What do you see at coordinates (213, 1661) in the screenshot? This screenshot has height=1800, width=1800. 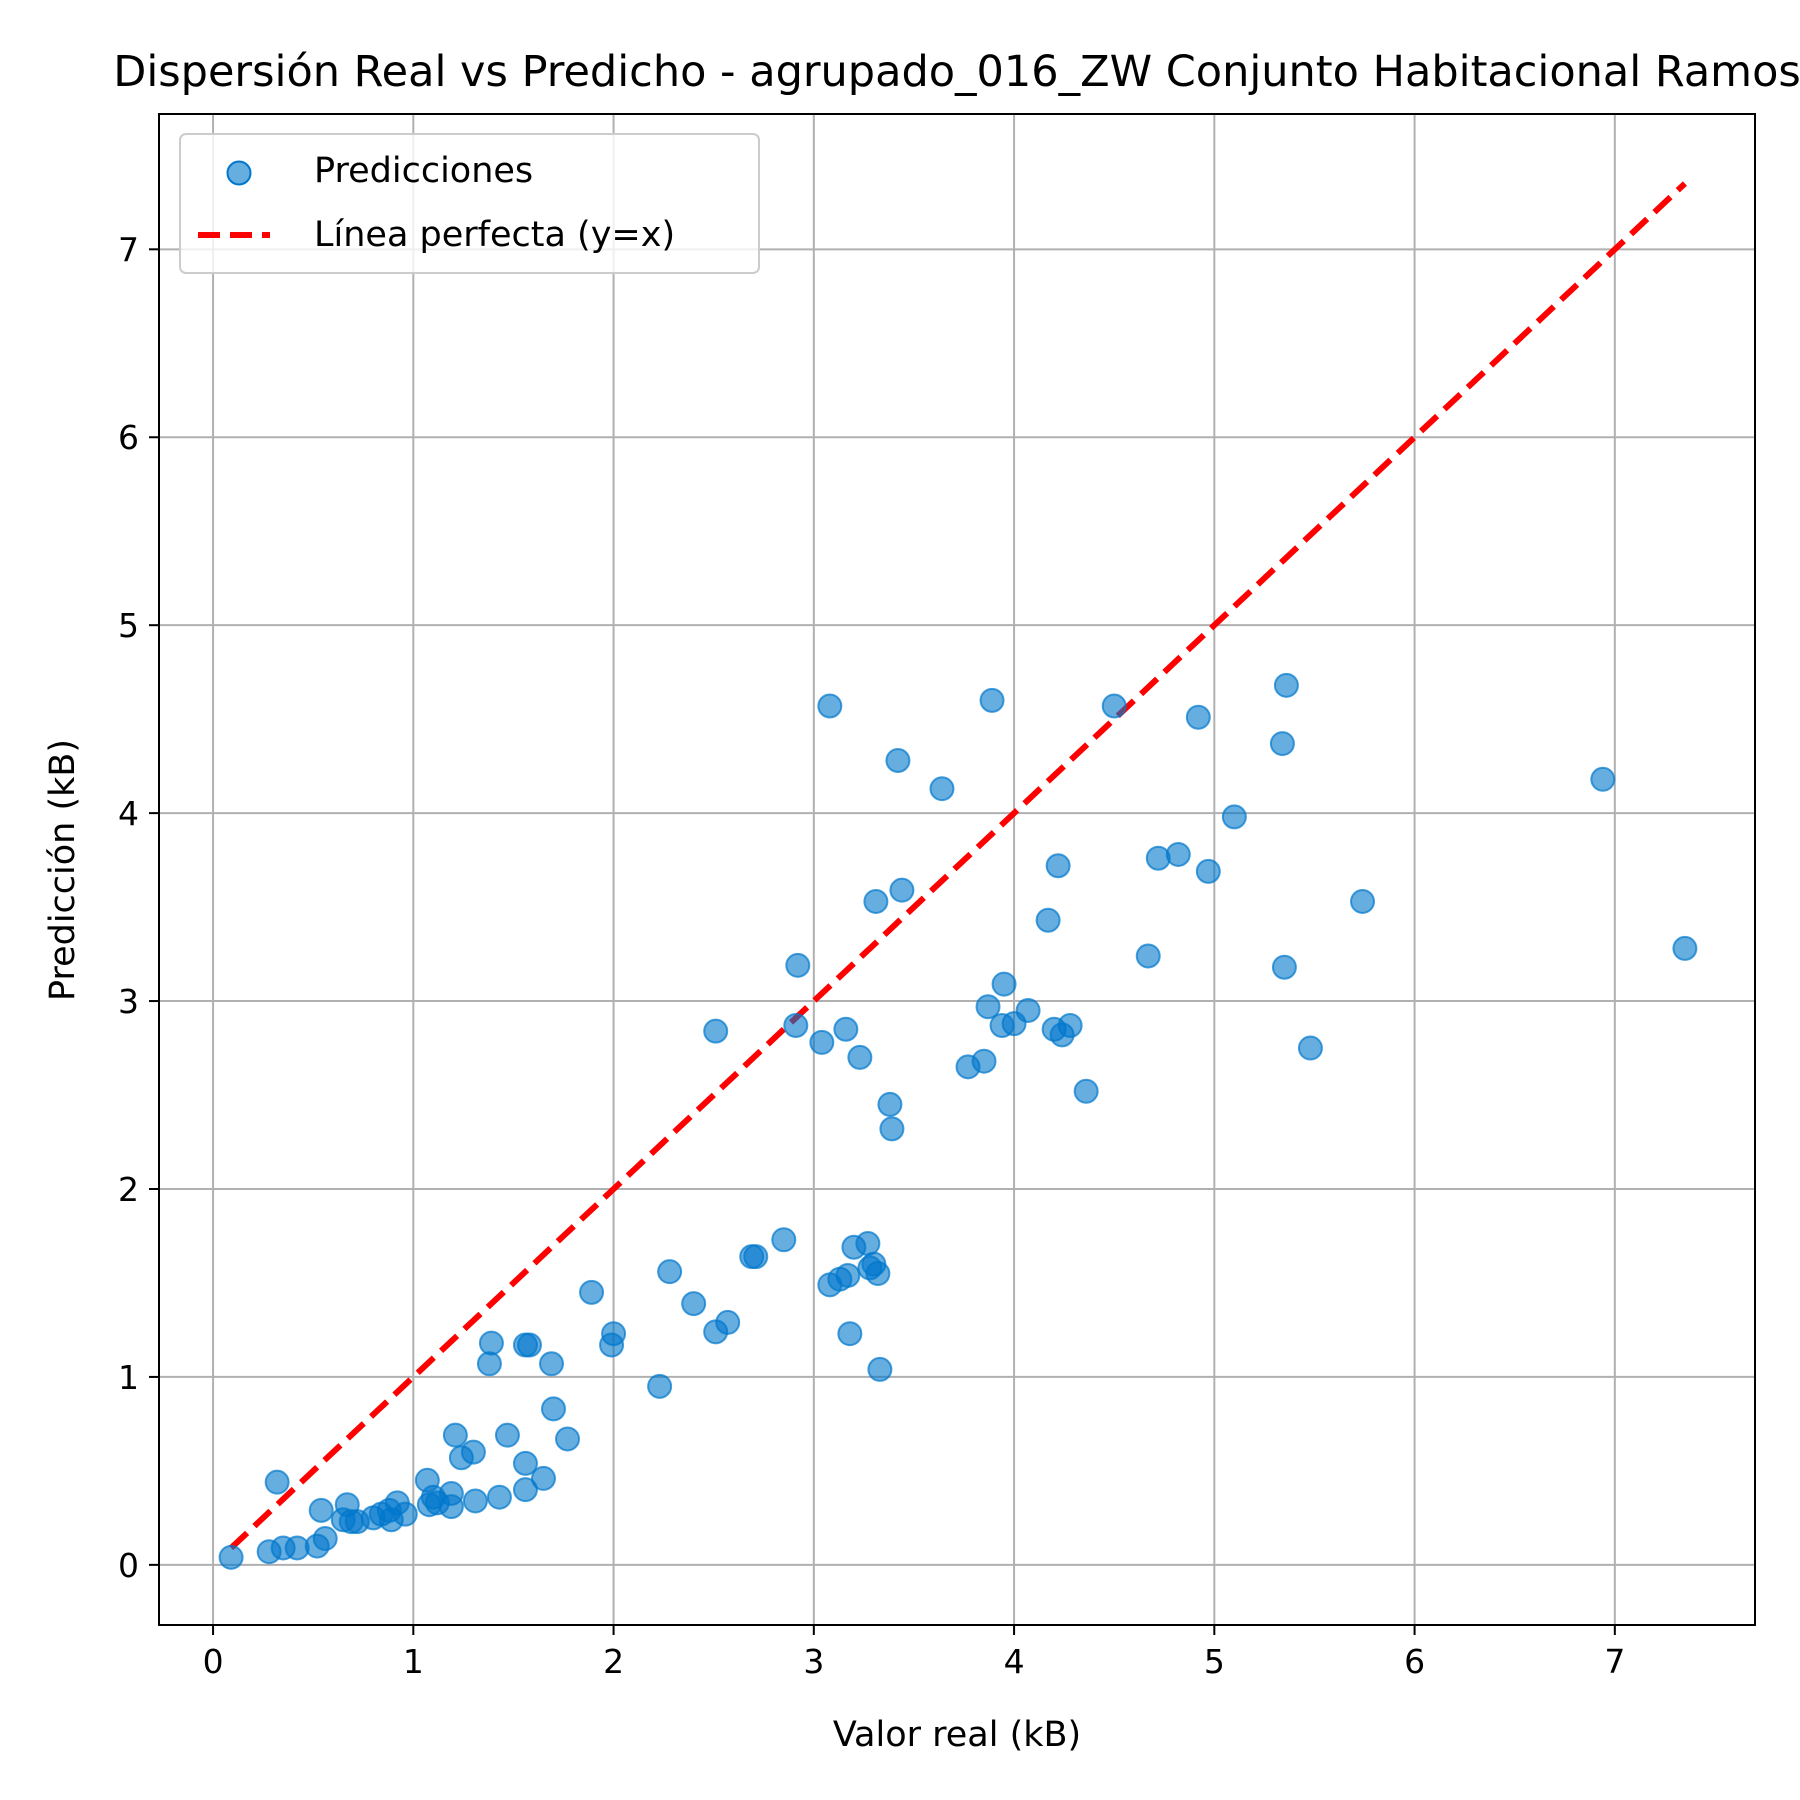 I see `x-tick-label-0: 0` at bounding box center [213, 1661].